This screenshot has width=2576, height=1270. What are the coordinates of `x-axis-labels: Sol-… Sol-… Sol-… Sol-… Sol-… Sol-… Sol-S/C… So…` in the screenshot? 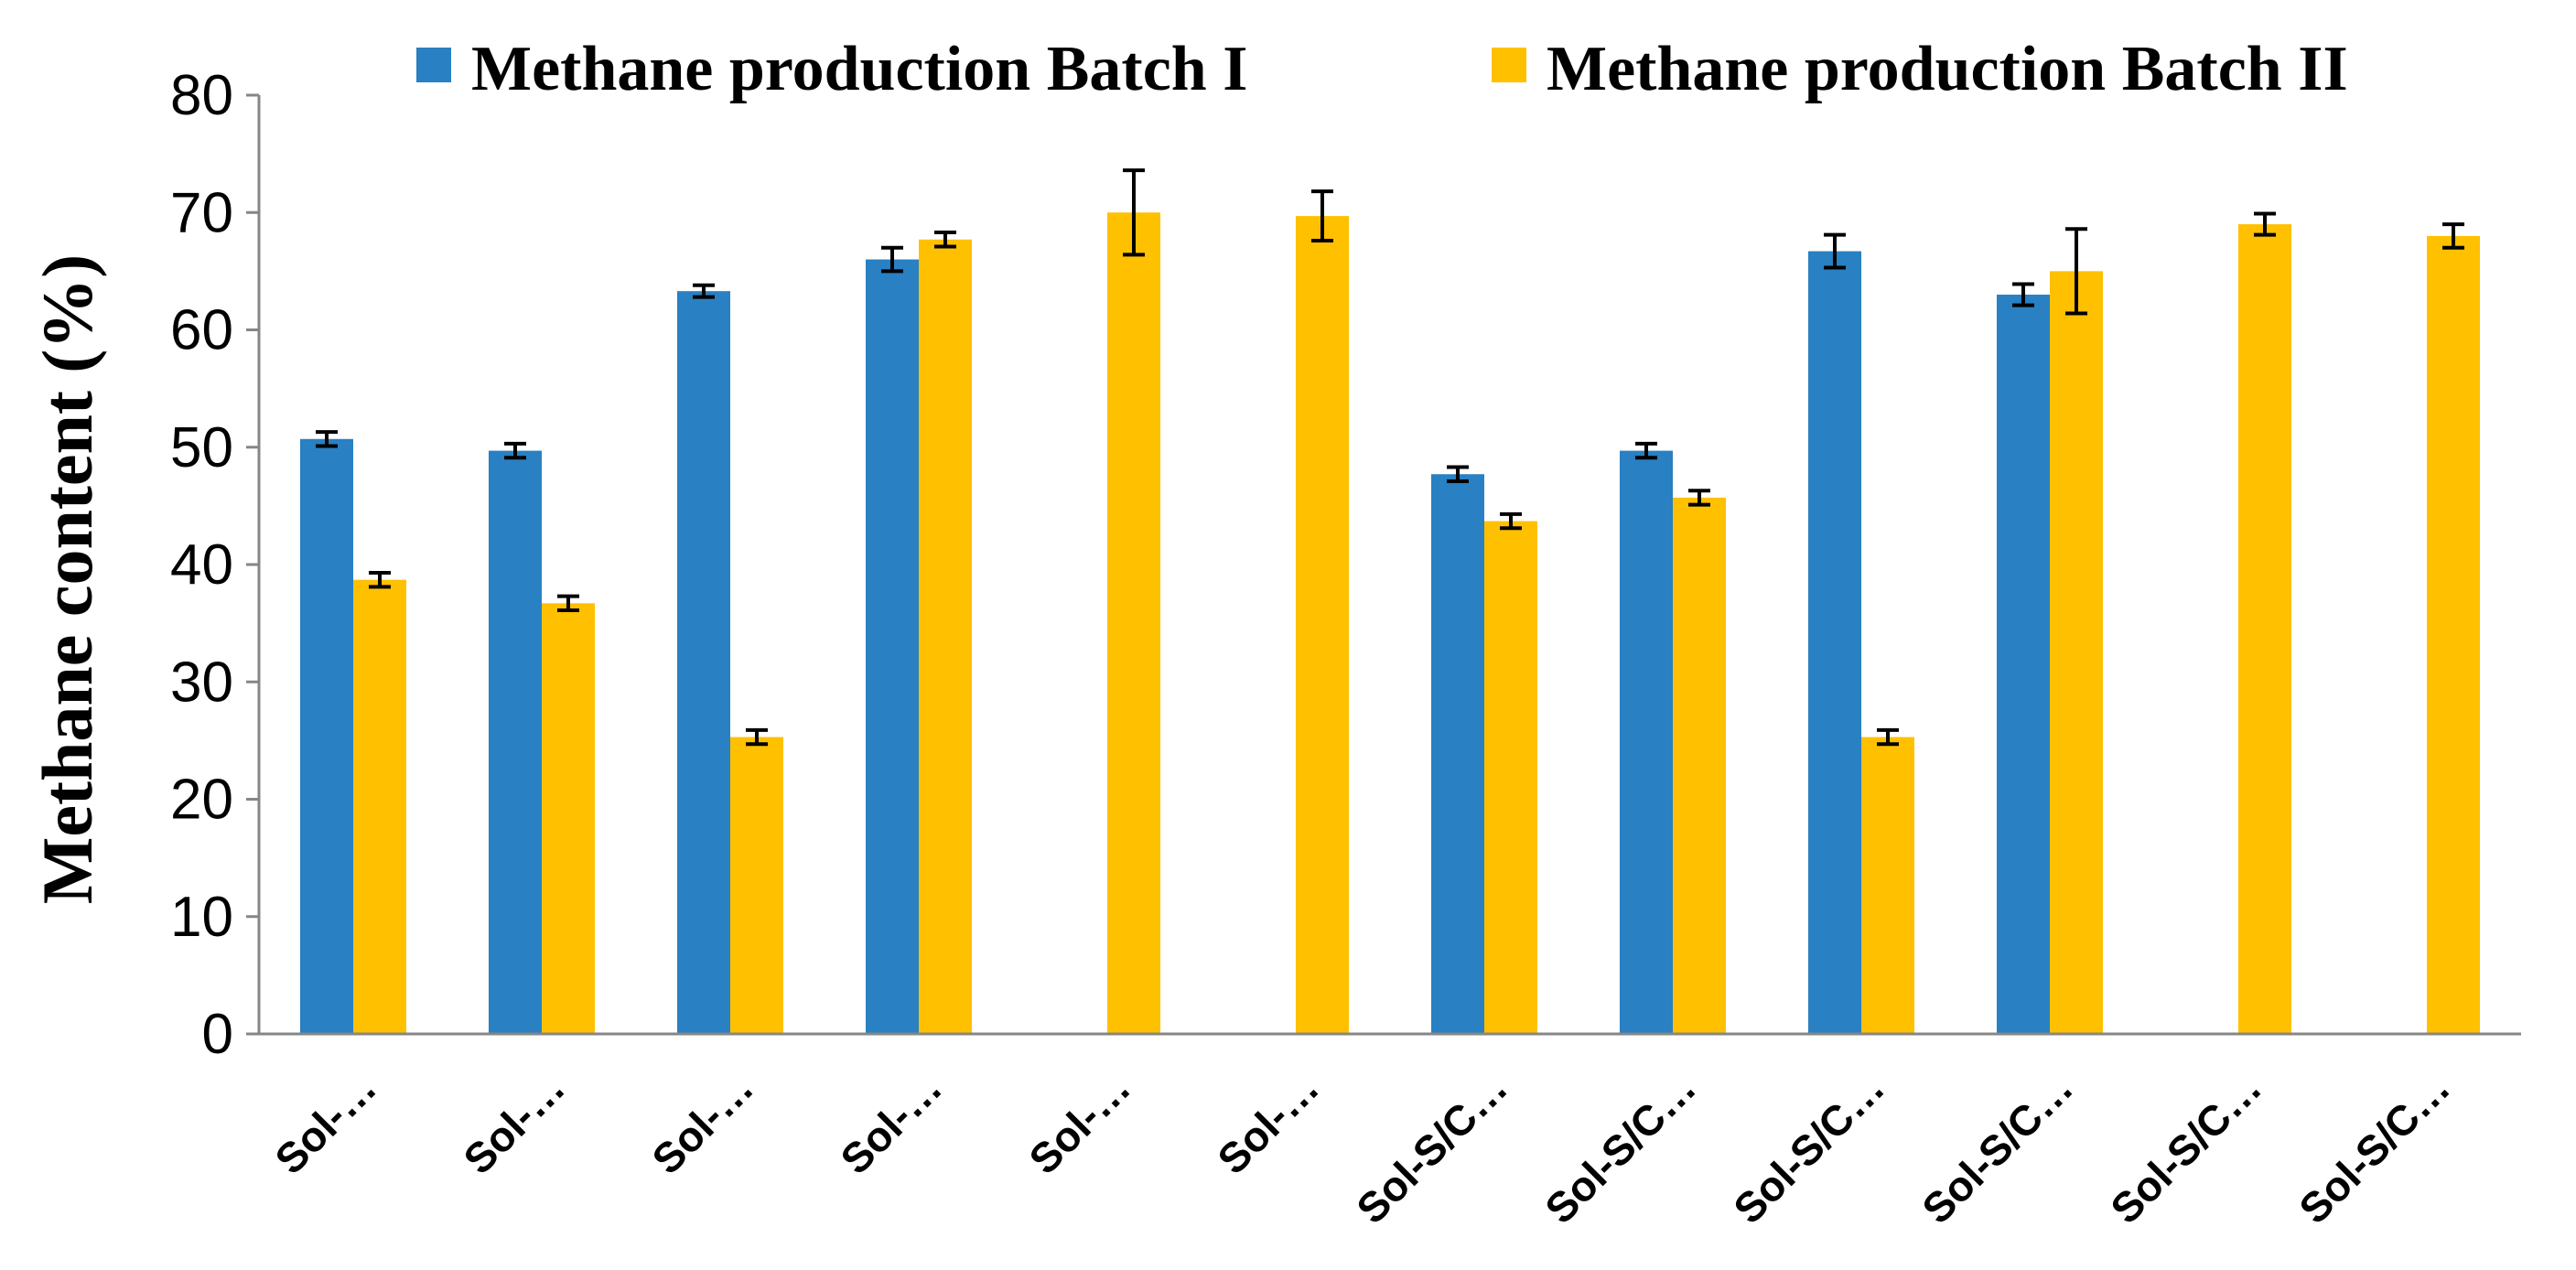 It's located at (1362, 1147).